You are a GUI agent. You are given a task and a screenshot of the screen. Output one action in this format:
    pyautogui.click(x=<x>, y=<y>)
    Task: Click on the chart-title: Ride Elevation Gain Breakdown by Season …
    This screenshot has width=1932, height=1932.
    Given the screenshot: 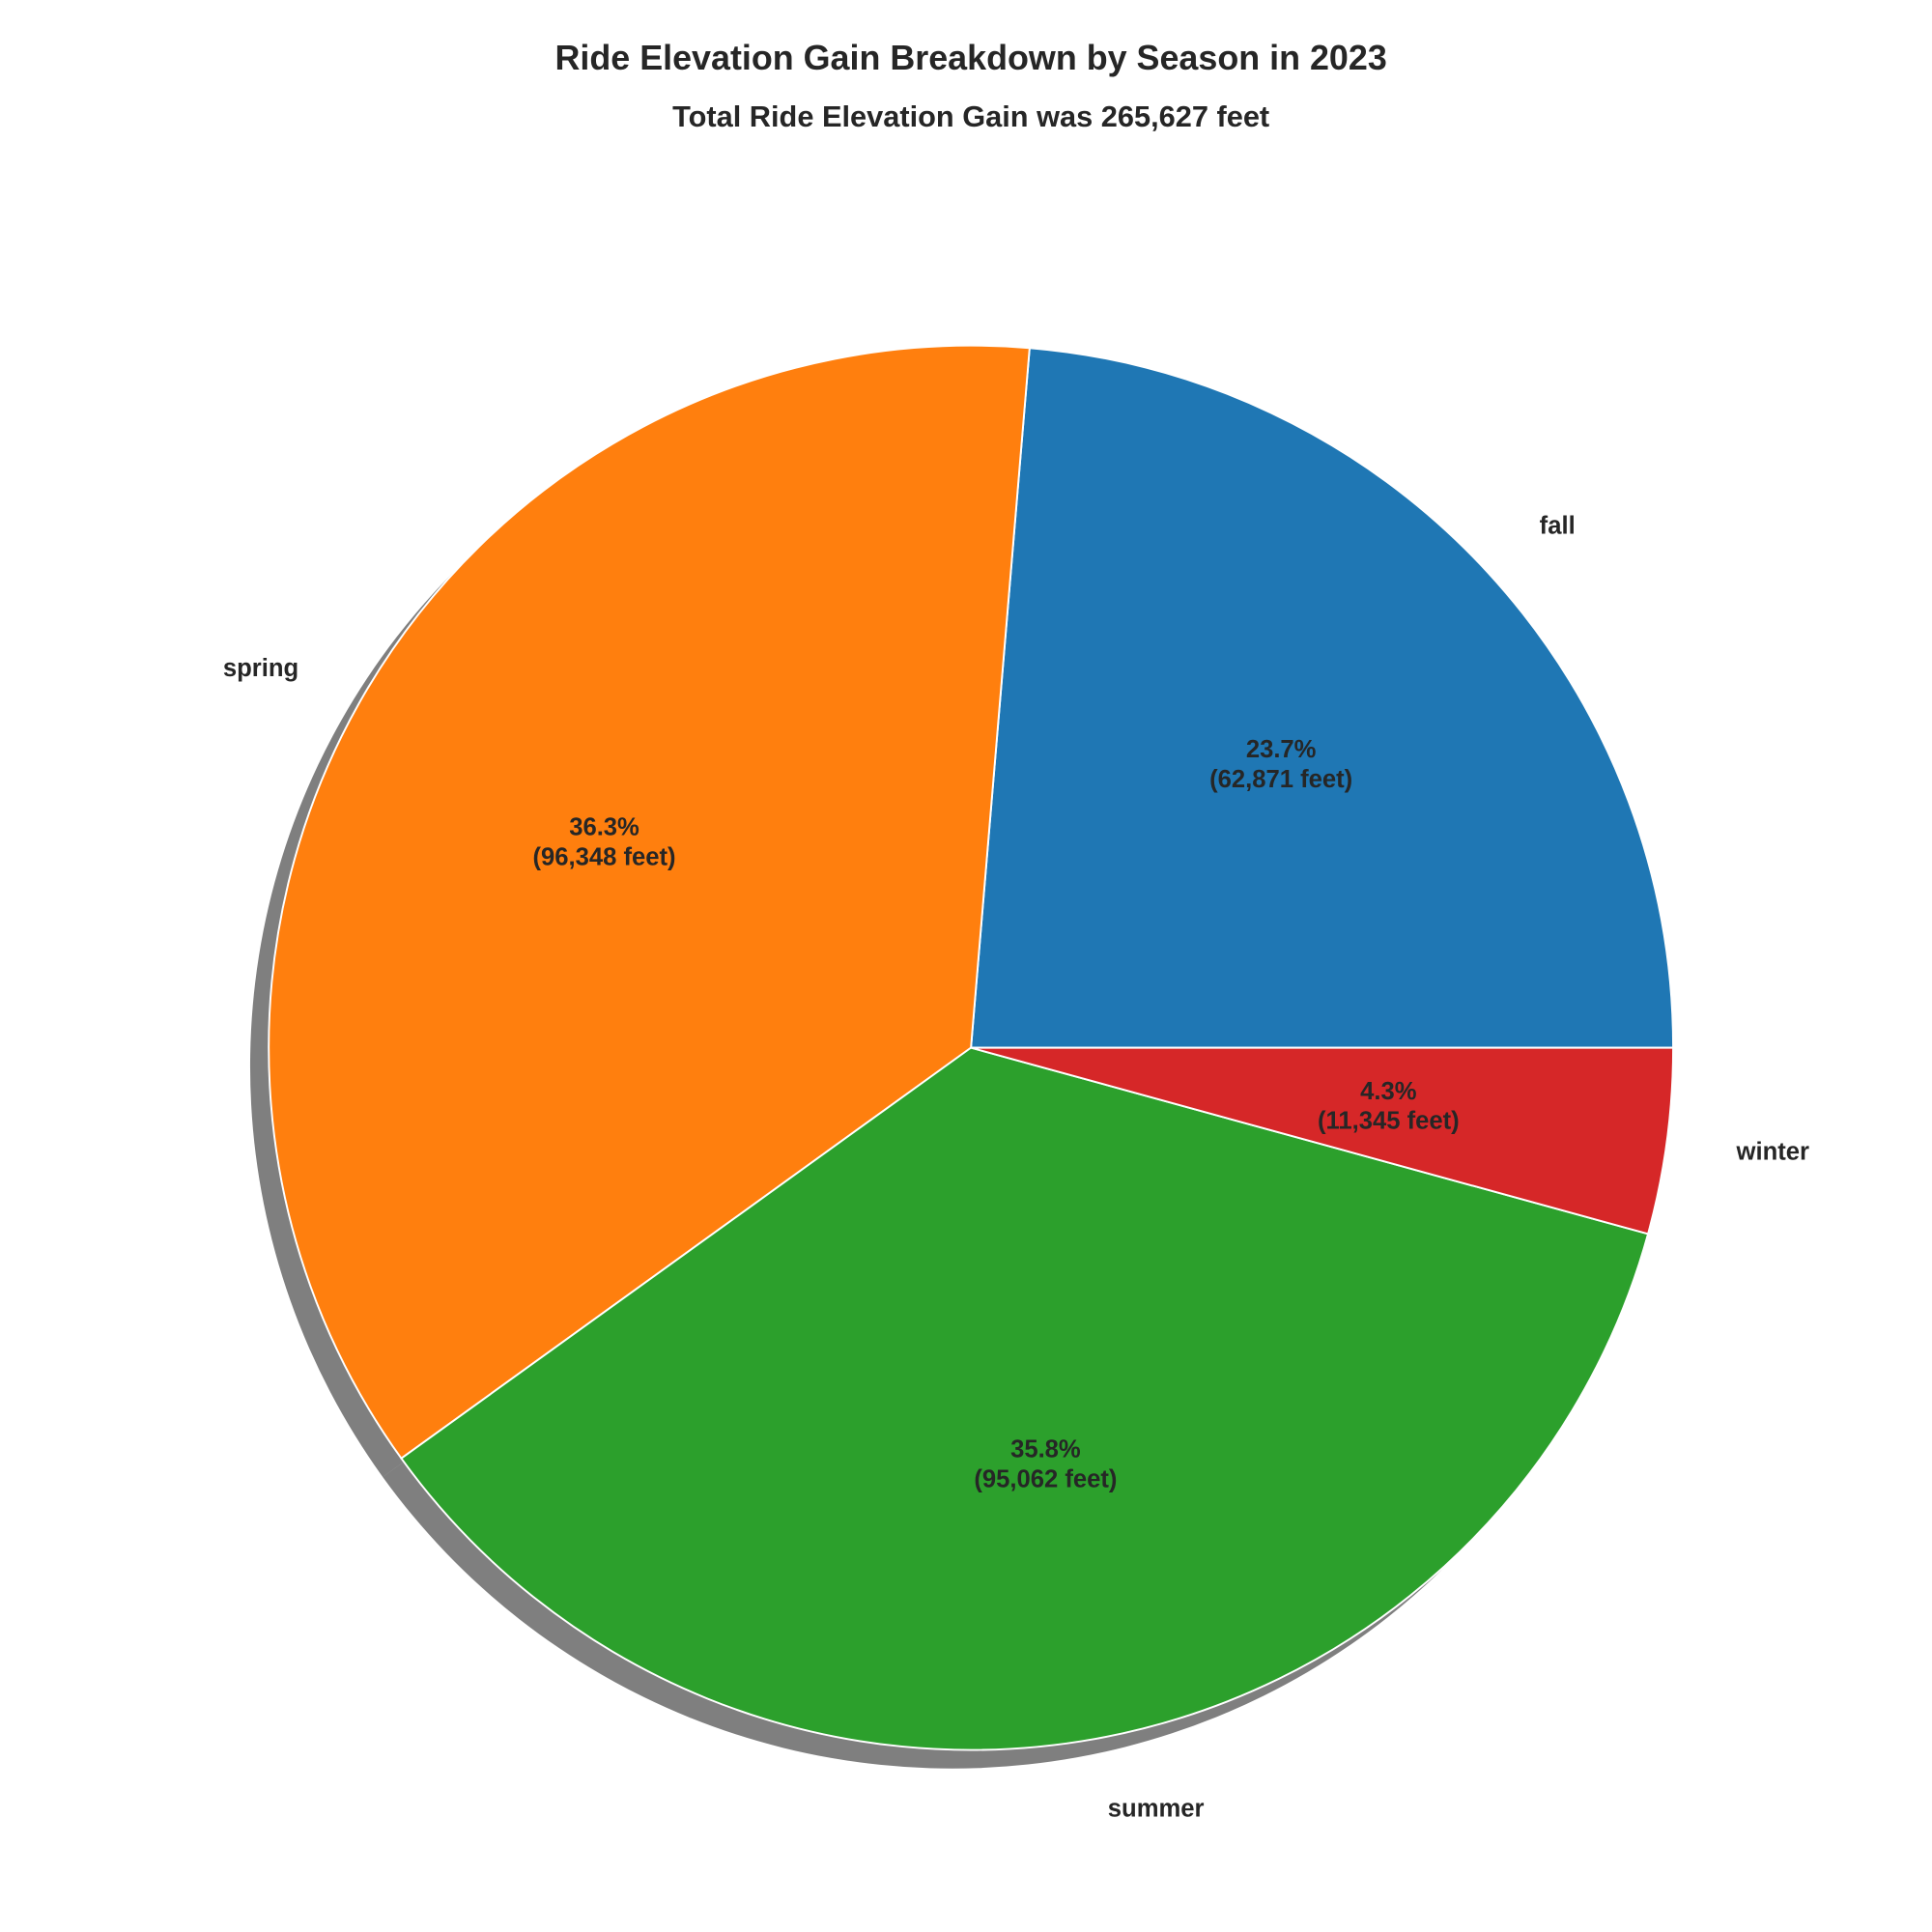 What is the action you would take?
    pyautogui.click(x=970, y=58)
    